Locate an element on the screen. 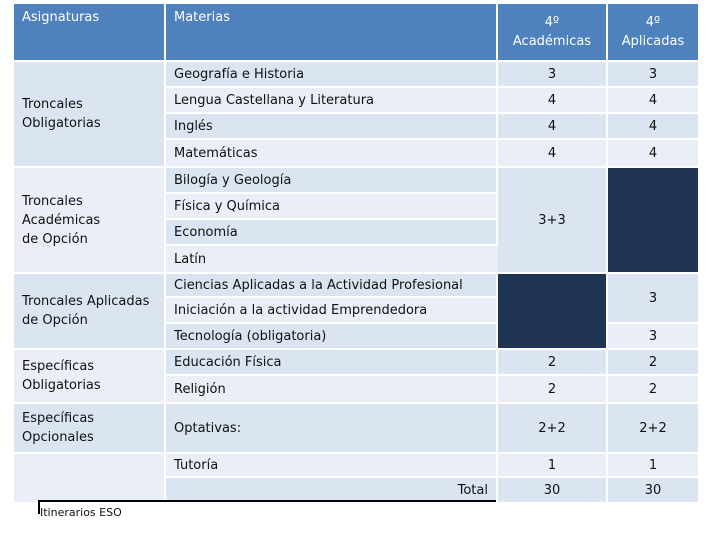  materia-matematicas: Matemáticas is located at coordinates (331, 153).